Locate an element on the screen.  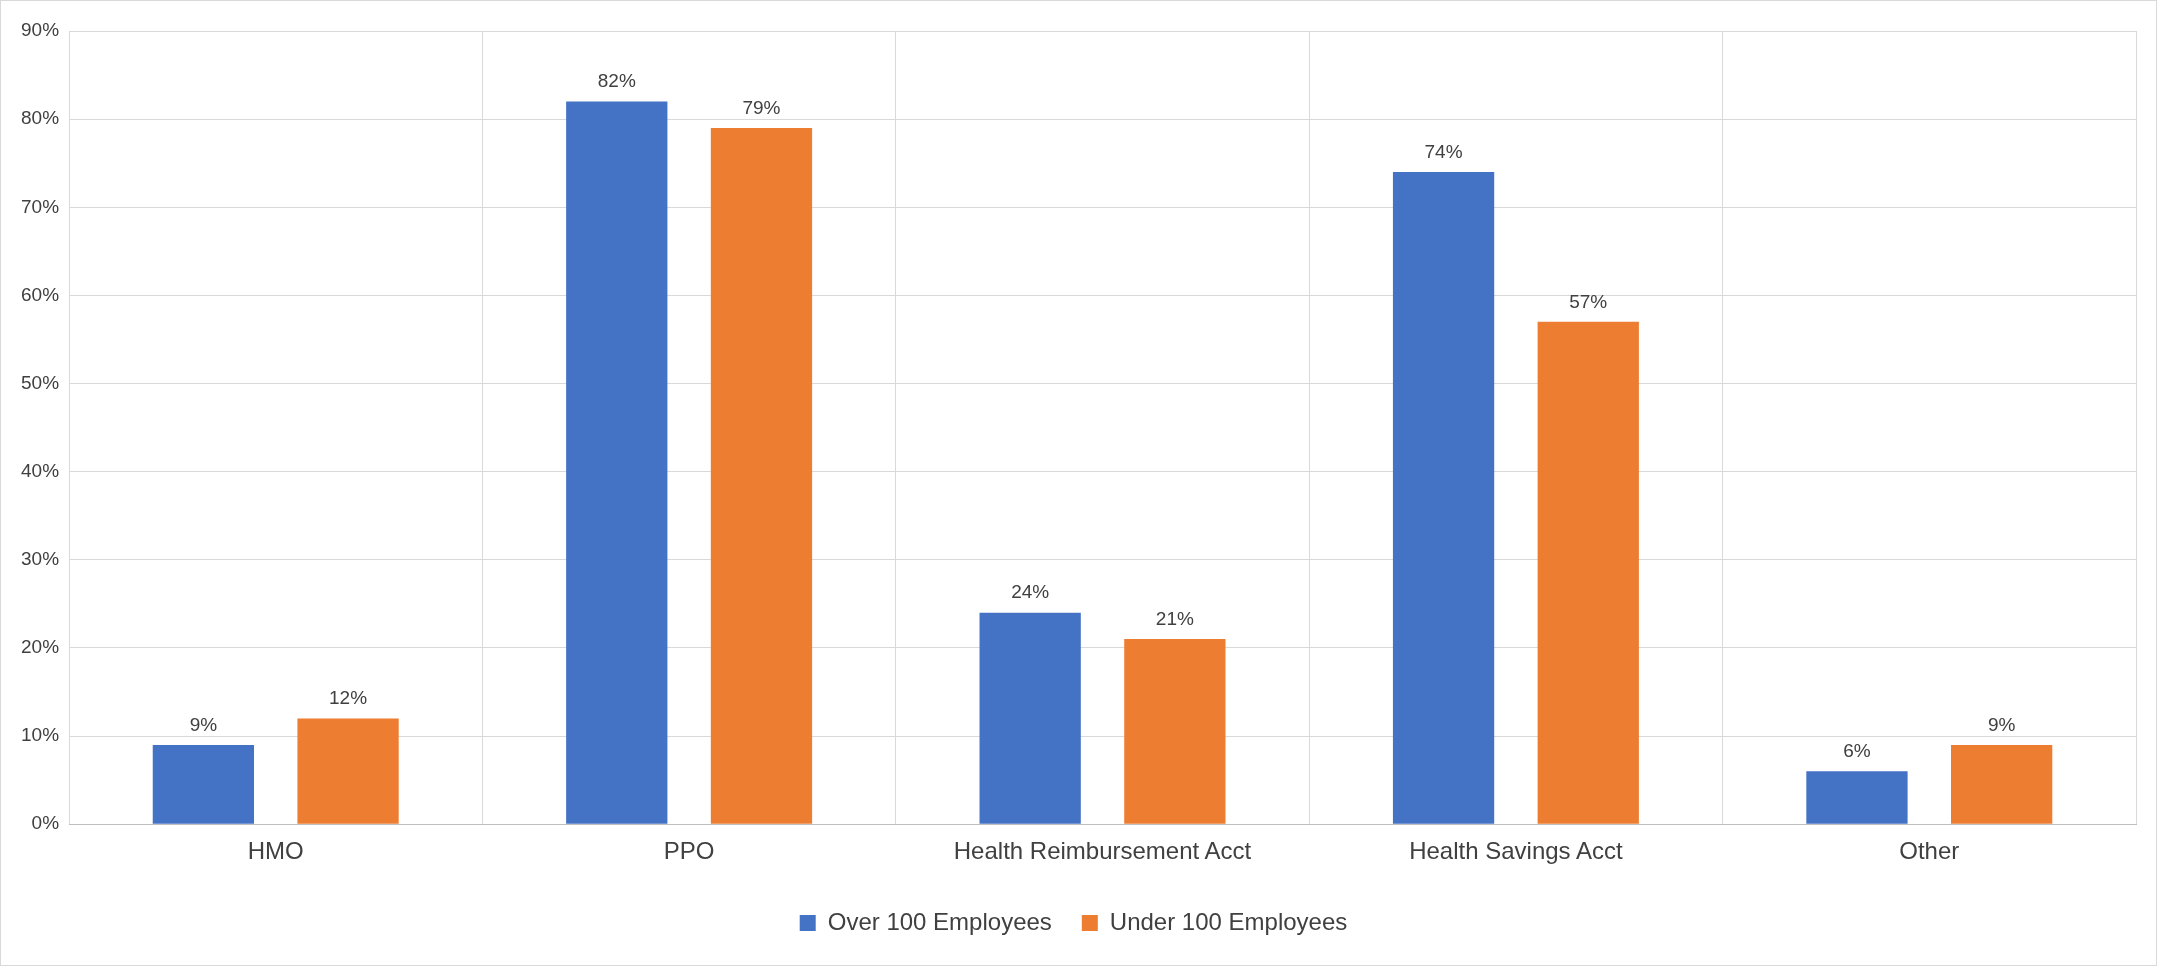
data-label: 74% is located at coordinates (1443, 151).